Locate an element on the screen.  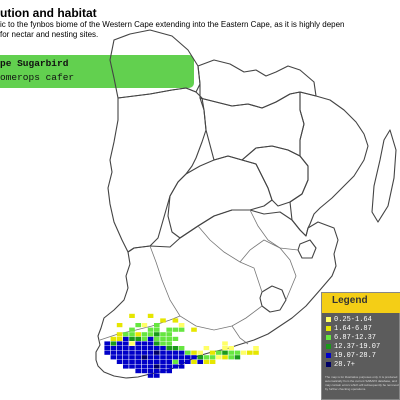
legend-label: 1.64-6.87 is located at coordinates (353, 329).